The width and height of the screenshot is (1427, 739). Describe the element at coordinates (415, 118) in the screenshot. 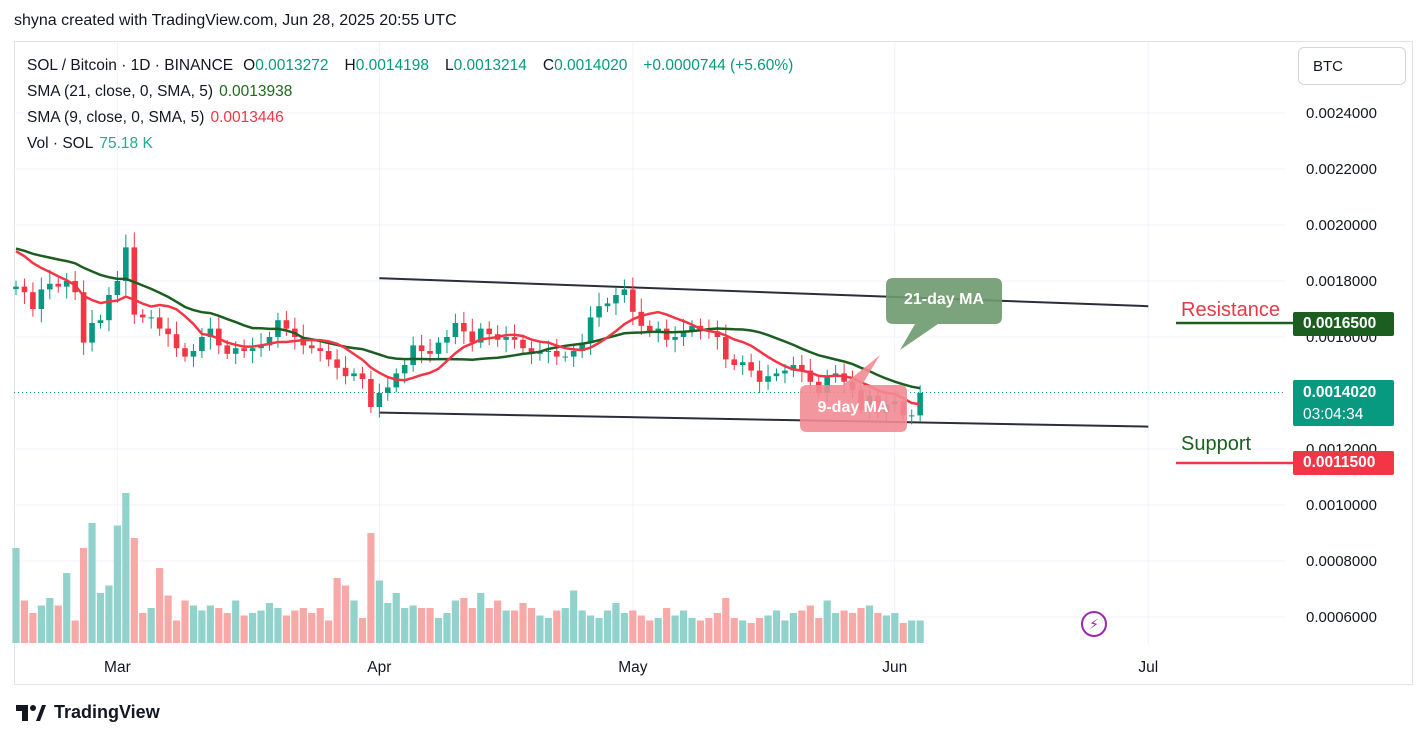

I see `sma9-row: SMA (9, close, 0, SMA, 5) 0.0013446` at that location.